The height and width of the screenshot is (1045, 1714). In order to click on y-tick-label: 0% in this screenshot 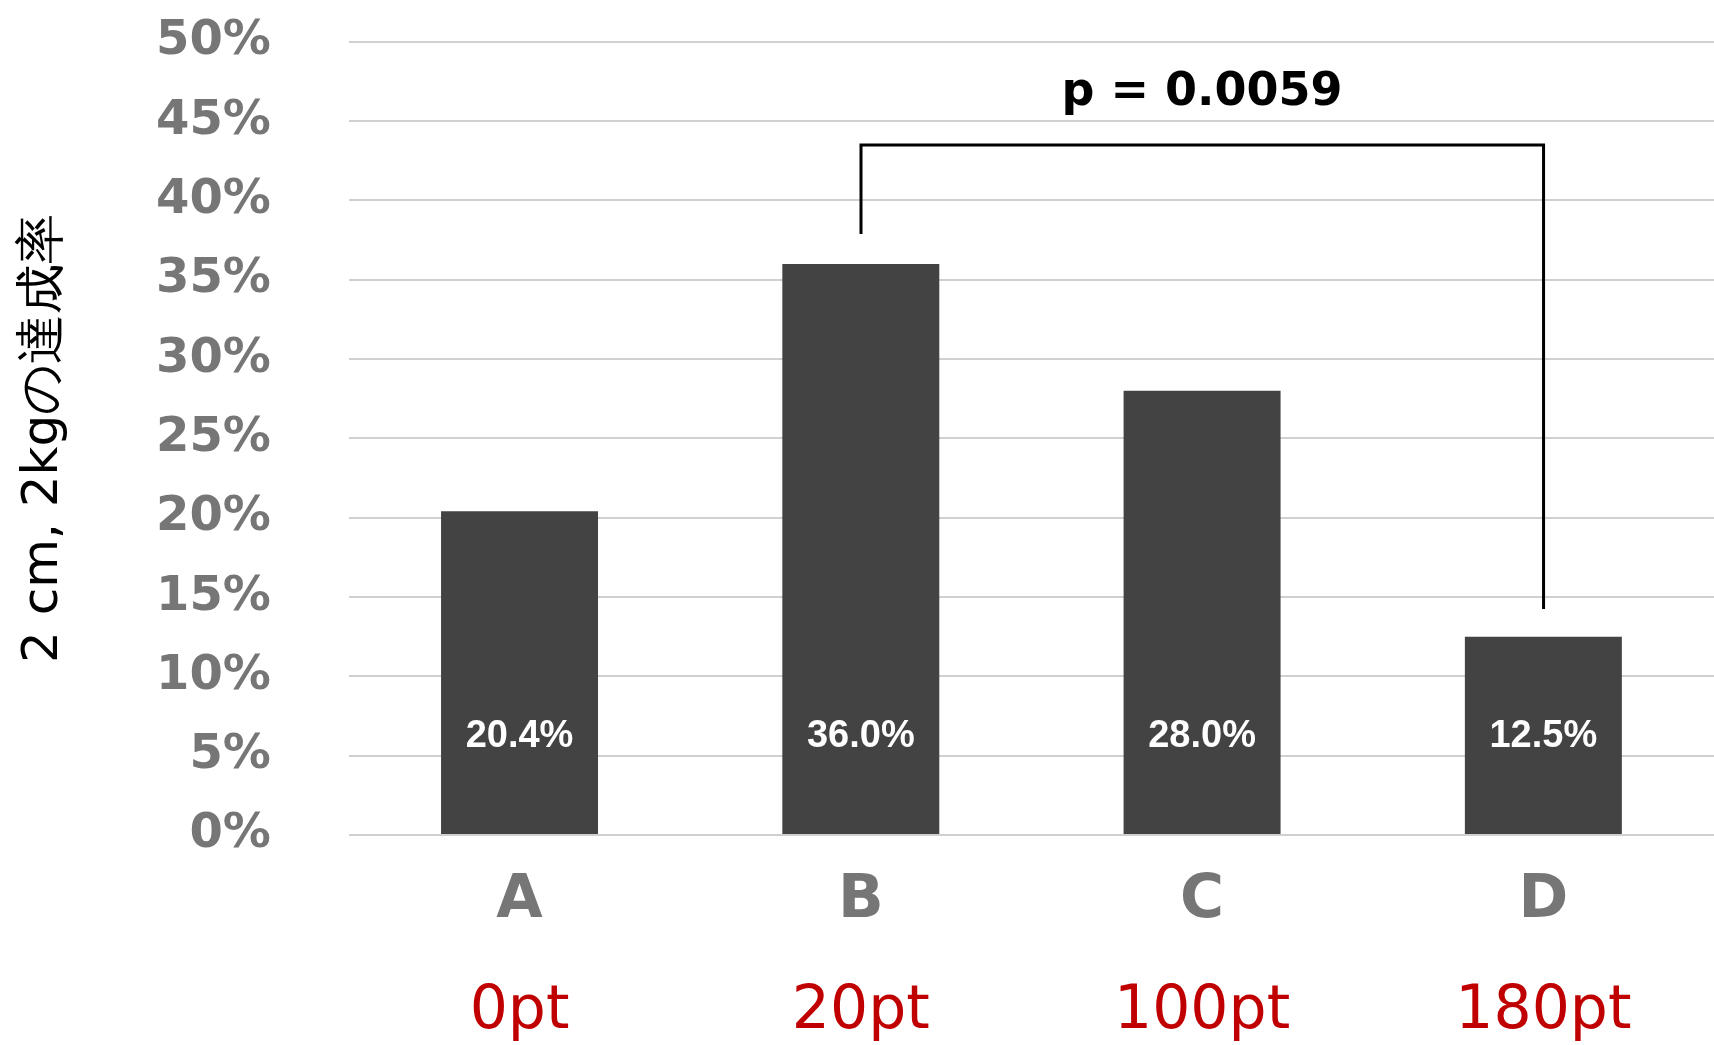, I will do `click(230, 830)`.